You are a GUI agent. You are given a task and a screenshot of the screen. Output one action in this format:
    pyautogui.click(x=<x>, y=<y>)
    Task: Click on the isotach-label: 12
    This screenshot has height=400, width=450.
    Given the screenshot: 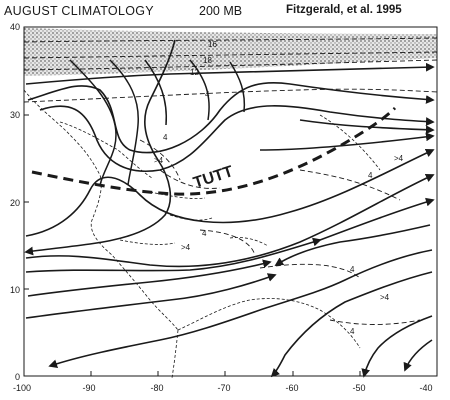 What is the action you would take?
    pyautogui.click(x=194, y=72)
    